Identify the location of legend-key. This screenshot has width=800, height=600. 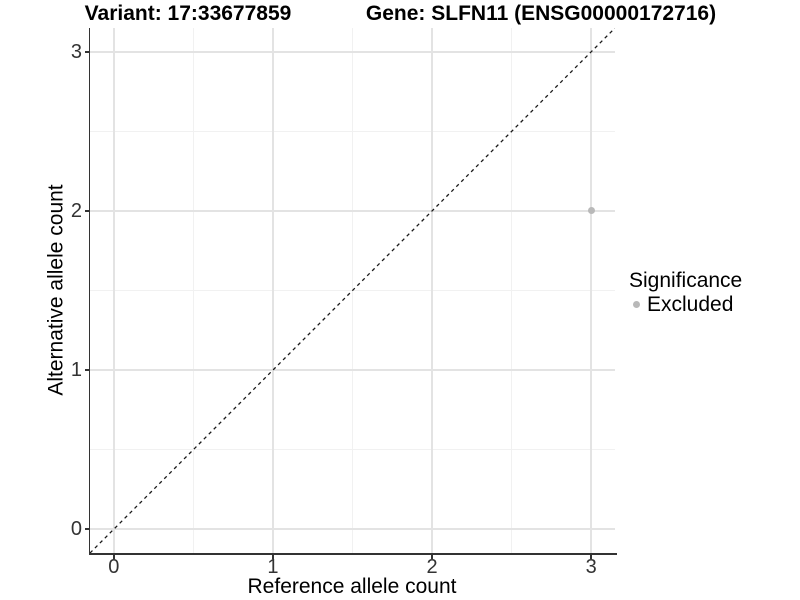
(636, 304).